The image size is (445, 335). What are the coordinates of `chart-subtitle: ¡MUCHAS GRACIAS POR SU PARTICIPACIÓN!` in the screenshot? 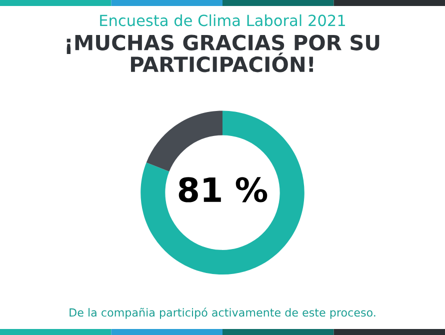 It's located at (223, 53).